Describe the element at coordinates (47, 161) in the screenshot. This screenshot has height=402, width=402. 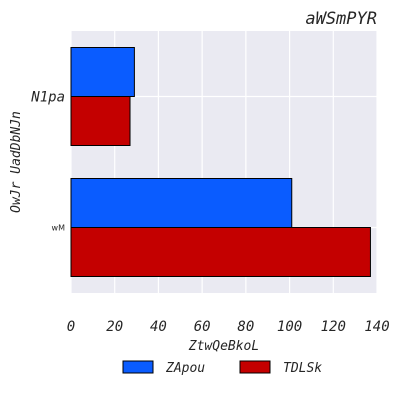
I see `y-tick-labels: N1pa wM` at that location.